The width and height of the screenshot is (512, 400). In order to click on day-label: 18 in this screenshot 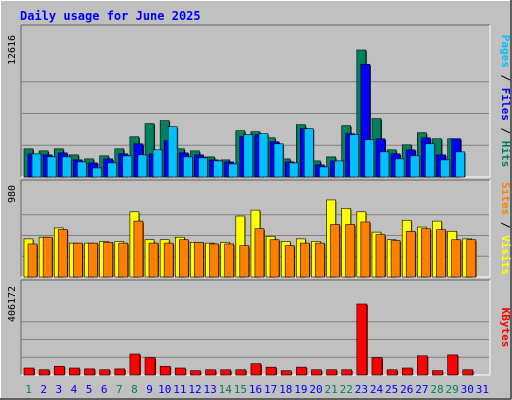, I will do `click(285, 389)`.